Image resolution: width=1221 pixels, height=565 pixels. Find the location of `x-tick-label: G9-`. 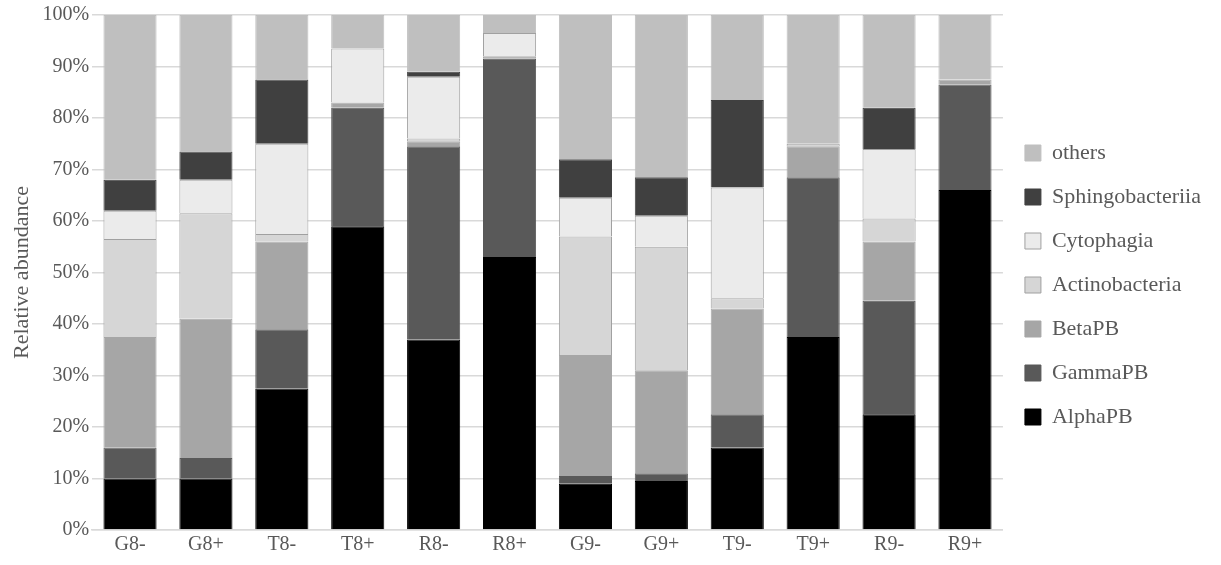

x-tick-label: G9- is located at coordinates (585, 543).